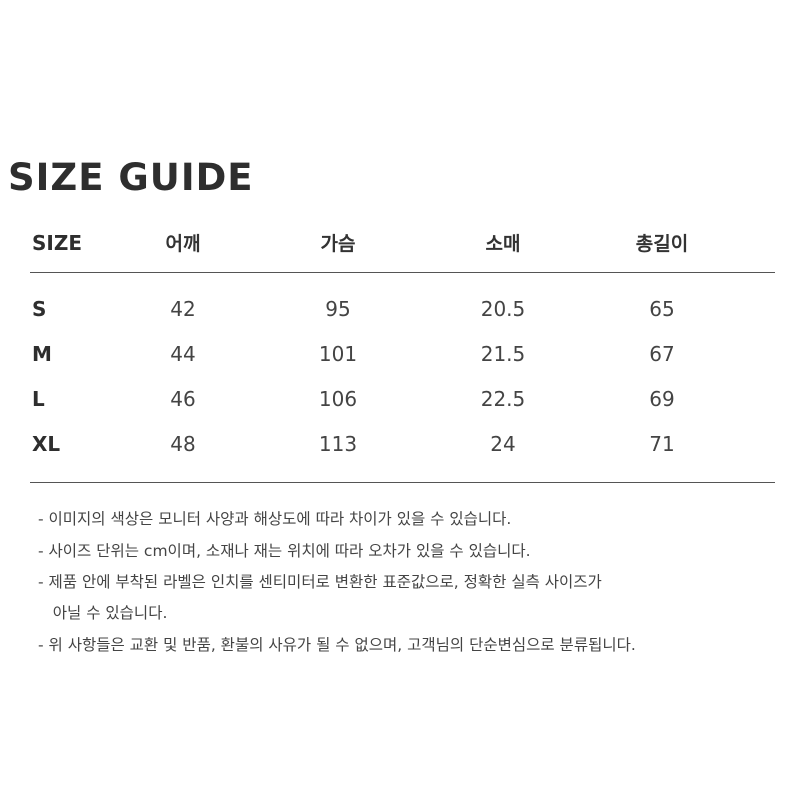  What do you see at coordinates (103, 613) in the screenshot?
I see `note-item: 아닐 수 있습니다.` at bounding box center [103, 613].